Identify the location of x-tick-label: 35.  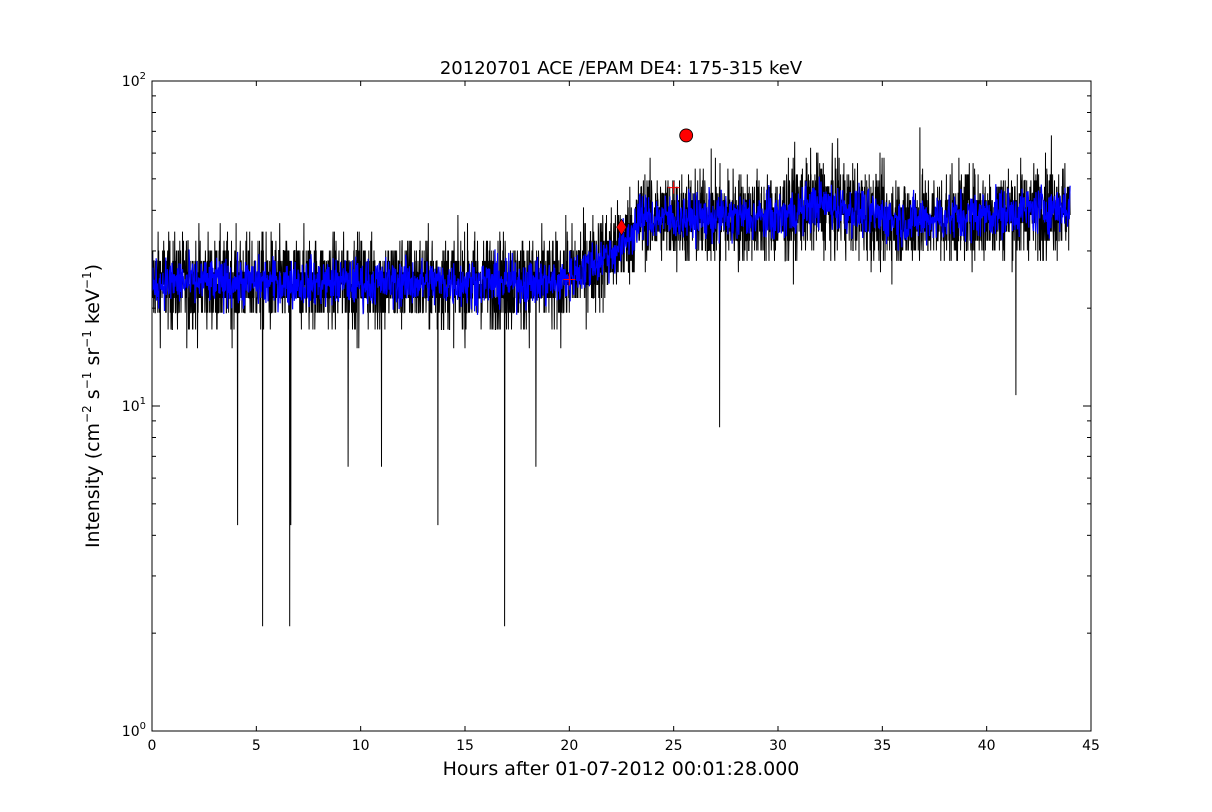
(882, 746).